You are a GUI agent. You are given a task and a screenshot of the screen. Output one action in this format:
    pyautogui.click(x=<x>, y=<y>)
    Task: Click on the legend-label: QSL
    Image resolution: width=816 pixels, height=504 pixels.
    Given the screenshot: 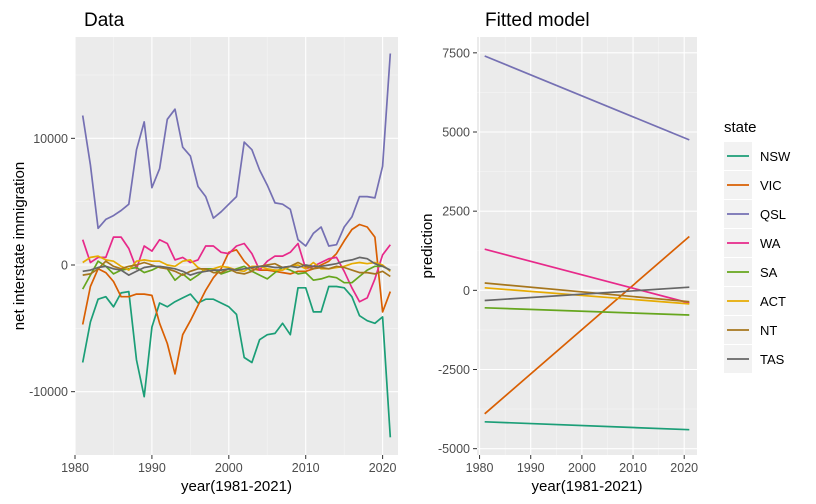 What is the action you would take?
    pyautogui.click(x=773, y=214)
    